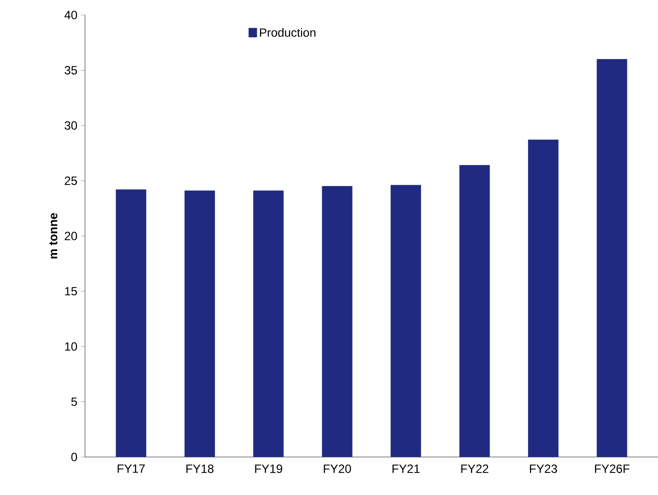 The width and height of the screenshot is (658, 495). What do you see at coordinates (71, 125) in the screenshot?
I see `y-tick-label: 30` at bounding box center [71, 125].